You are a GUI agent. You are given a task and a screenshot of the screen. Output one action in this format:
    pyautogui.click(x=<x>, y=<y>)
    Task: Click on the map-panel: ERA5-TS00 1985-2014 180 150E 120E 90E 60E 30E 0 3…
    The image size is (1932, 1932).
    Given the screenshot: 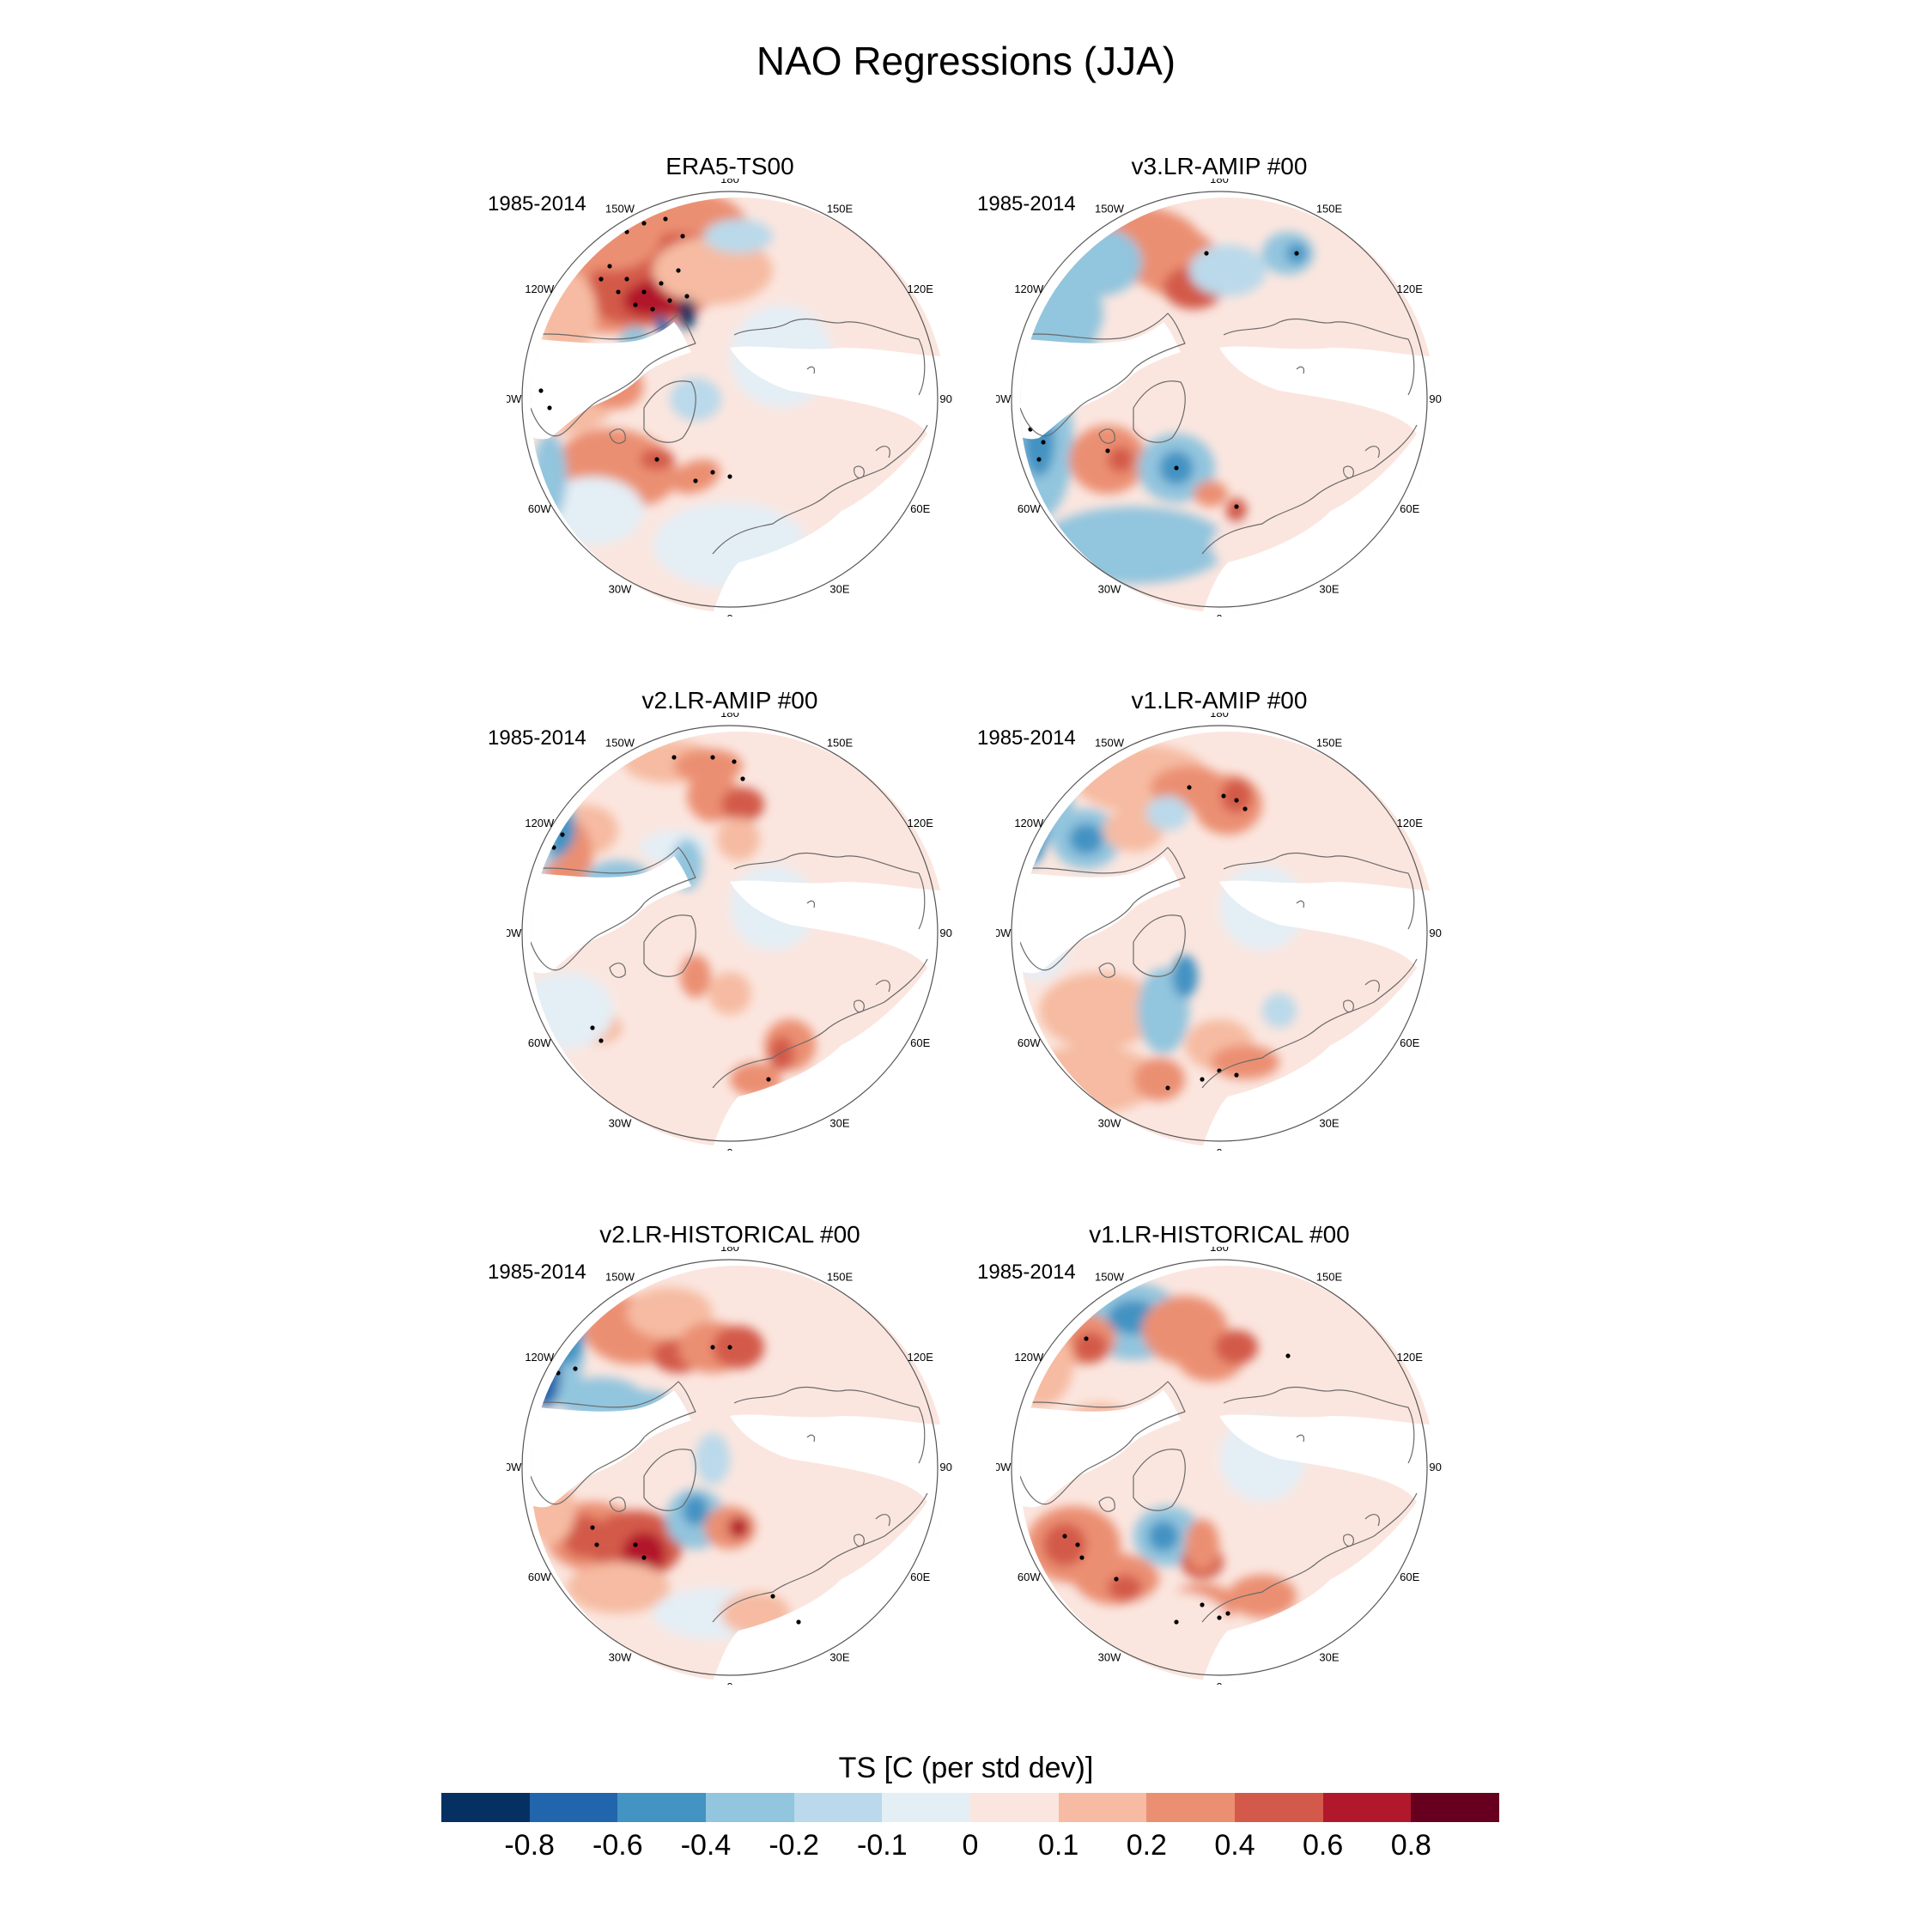 What is the action you would take?
    pyautogui.click(x=720, y=385)
    